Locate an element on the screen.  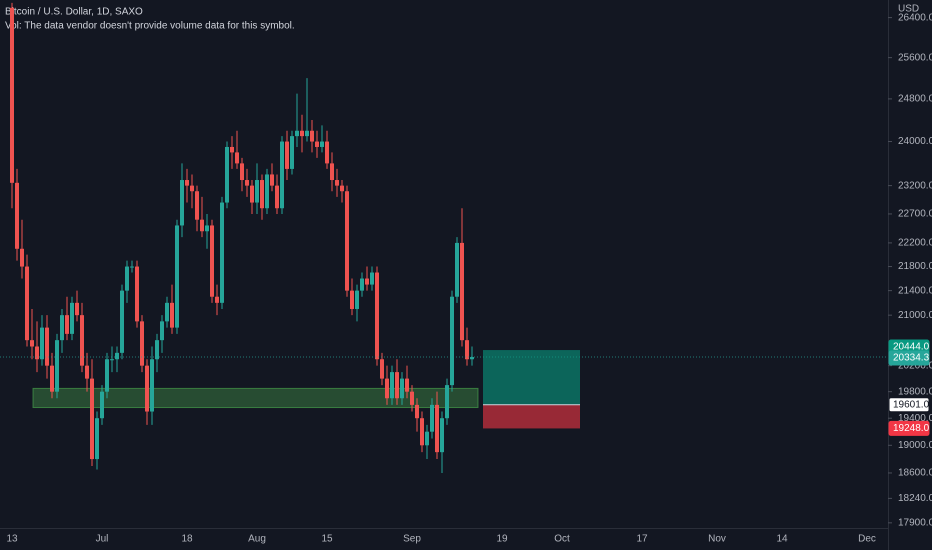
last-price-label-bg is located at coordinates (909, 358).